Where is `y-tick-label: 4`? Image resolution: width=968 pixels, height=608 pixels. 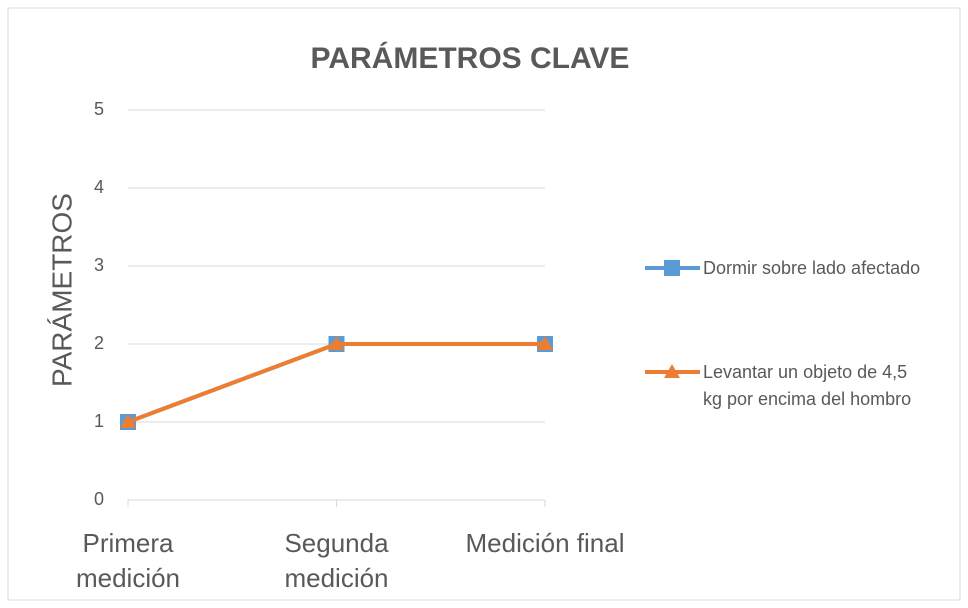 y-tick-label: 4 is located at coordinates (99, 187).